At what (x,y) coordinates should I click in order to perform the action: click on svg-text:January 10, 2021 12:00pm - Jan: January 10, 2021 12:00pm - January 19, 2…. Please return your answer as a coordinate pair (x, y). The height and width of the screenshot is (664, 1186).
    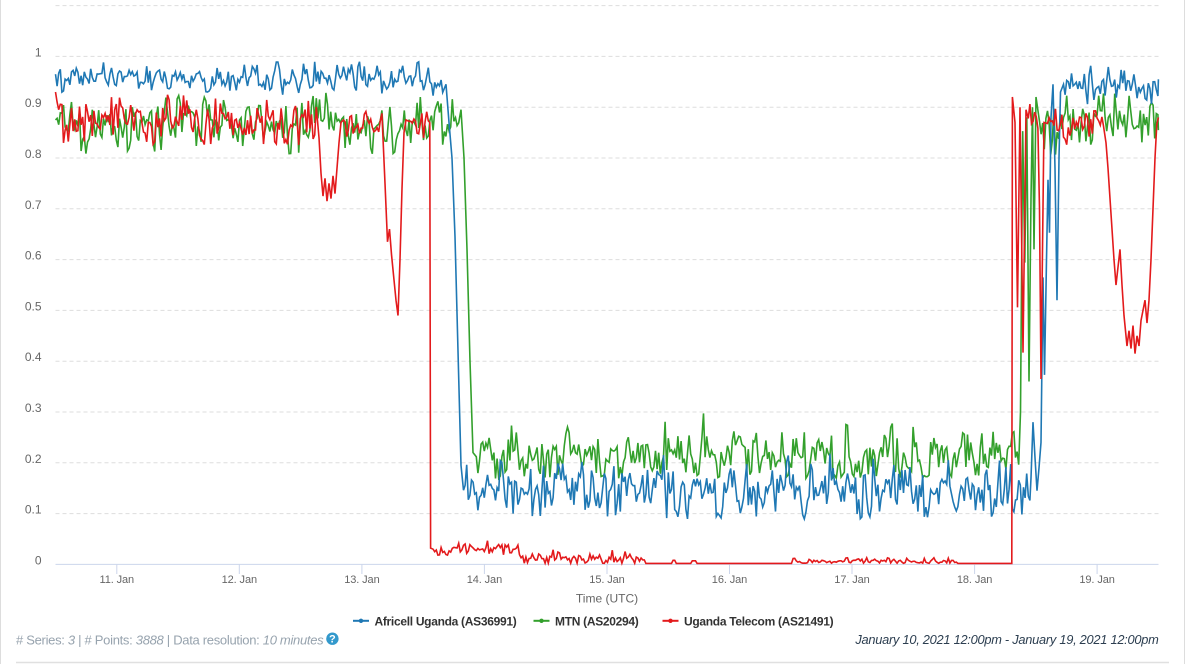
    Looking at the image, I should click on (1006, 639).